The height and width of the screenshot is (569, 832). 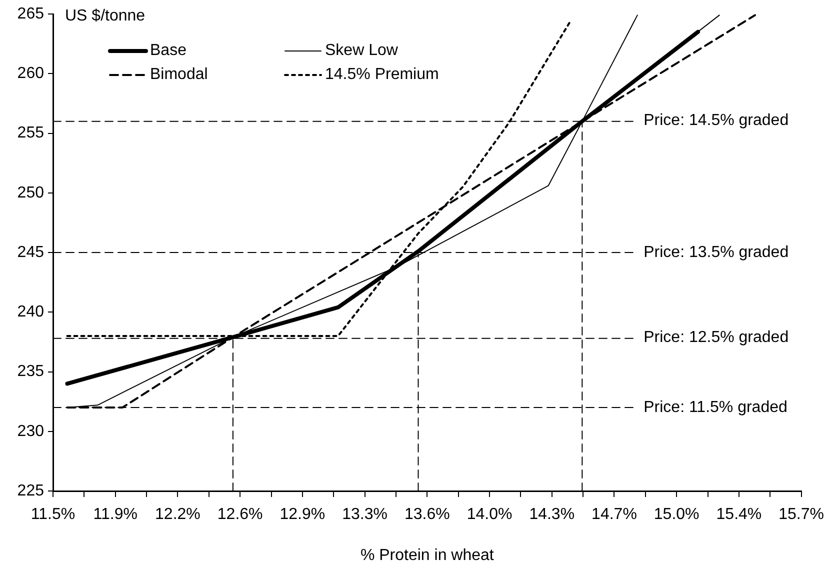 I want to click on y-tick-label: 250, so click(x=30, y=193).